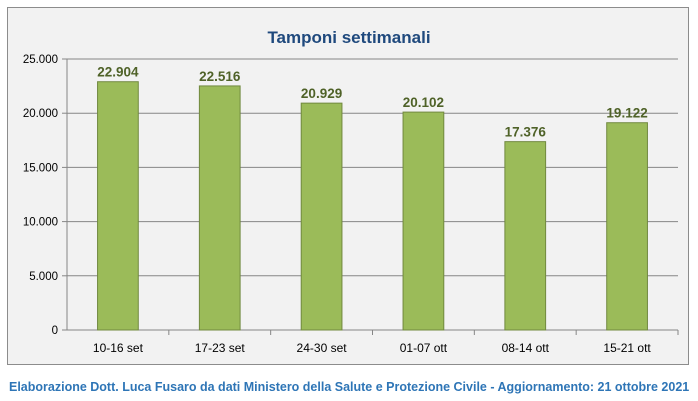 The width and height of the screenshot is (698, 401). Describe the element at coordinates (423, 102) in the screenshot. I see `data-label: 20.102` at that location.